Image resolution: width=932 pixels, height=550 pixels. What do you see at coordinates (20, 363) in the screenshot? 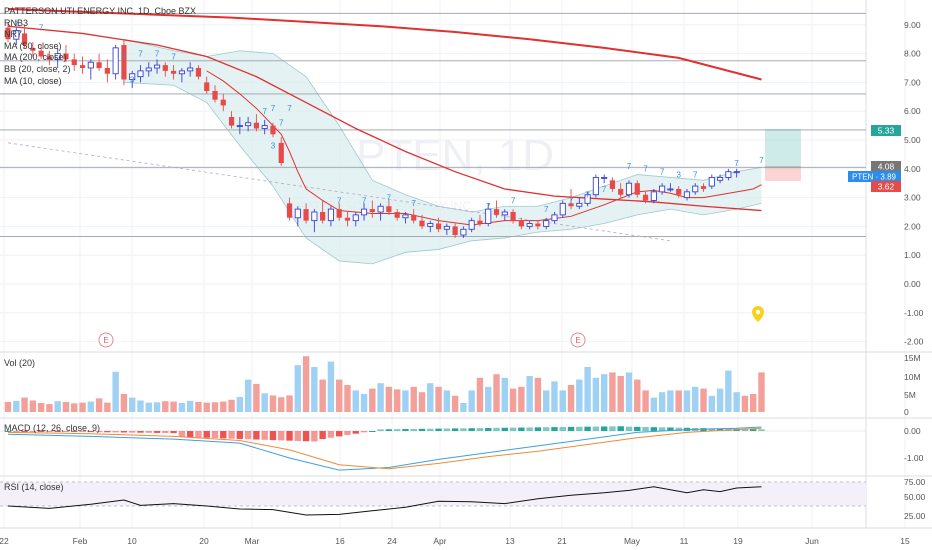
I see `volume-label: Vol (20)` at bounding box center [20, 363].